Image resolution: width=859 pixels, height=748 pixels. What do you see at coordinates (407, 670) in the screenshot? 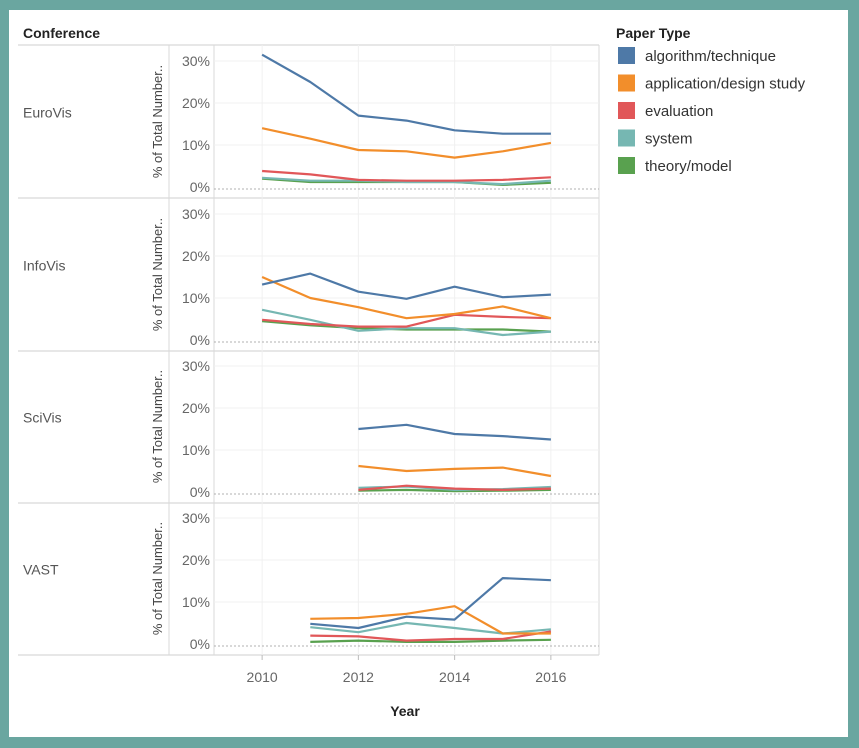
I see `x-axis: 2010 2012 2014 2016` at bounding box center [407, 670].